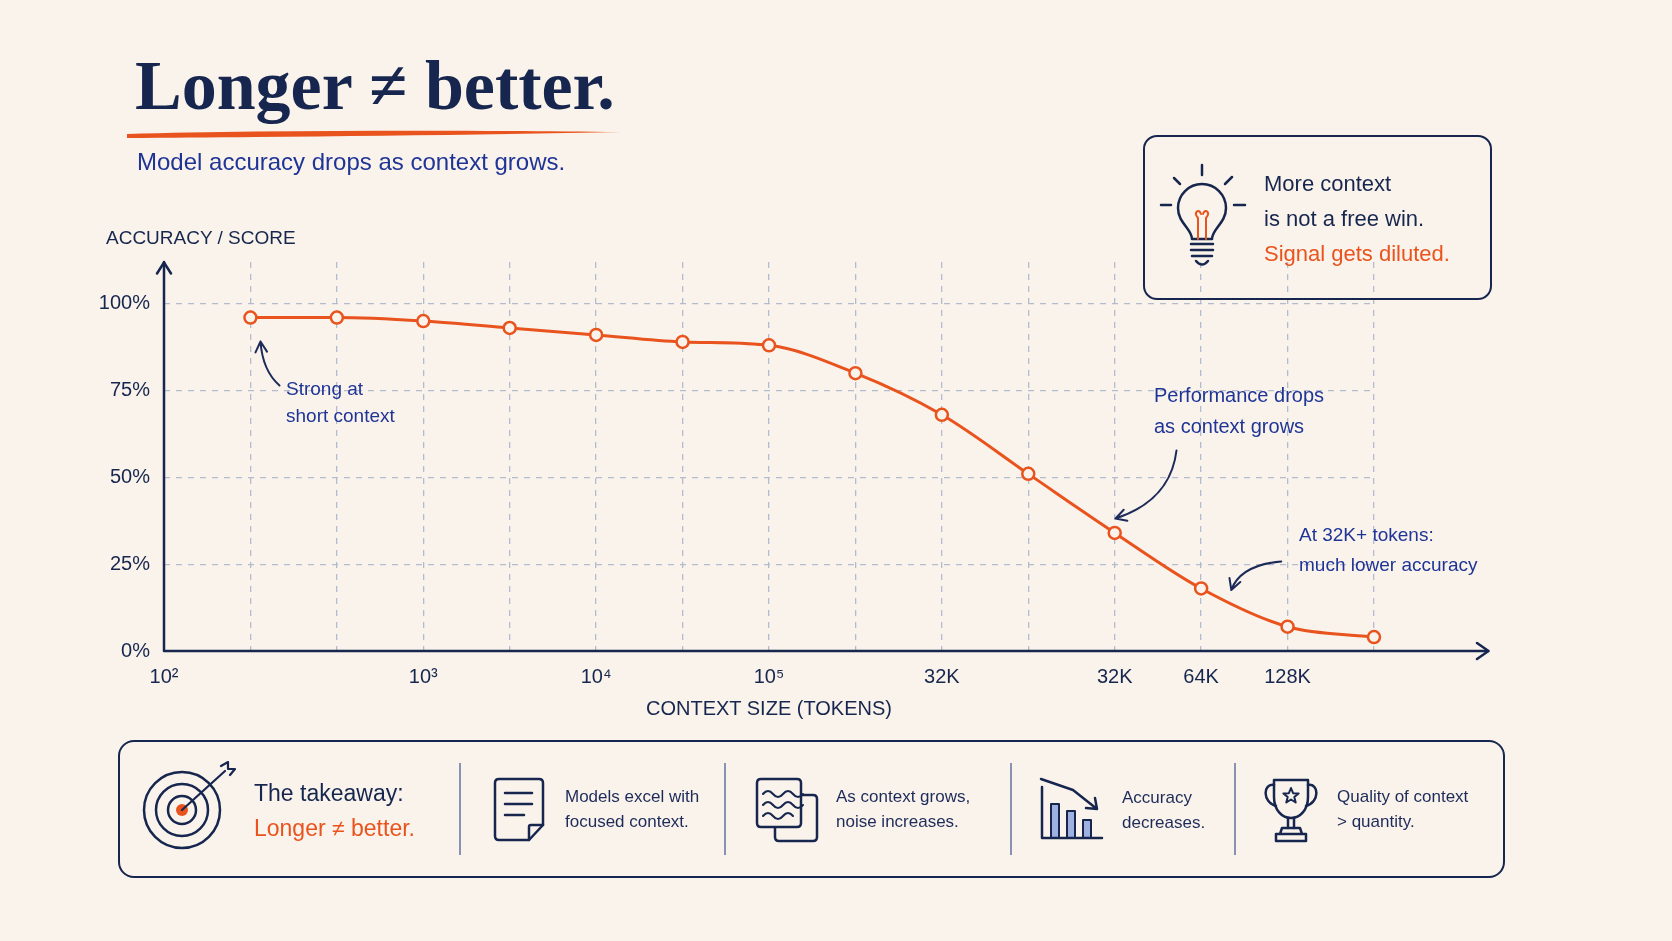 The width and height of the screenshot is (1672, 941). I want to click on text: As context grows, noise increases., so click(903, 809).